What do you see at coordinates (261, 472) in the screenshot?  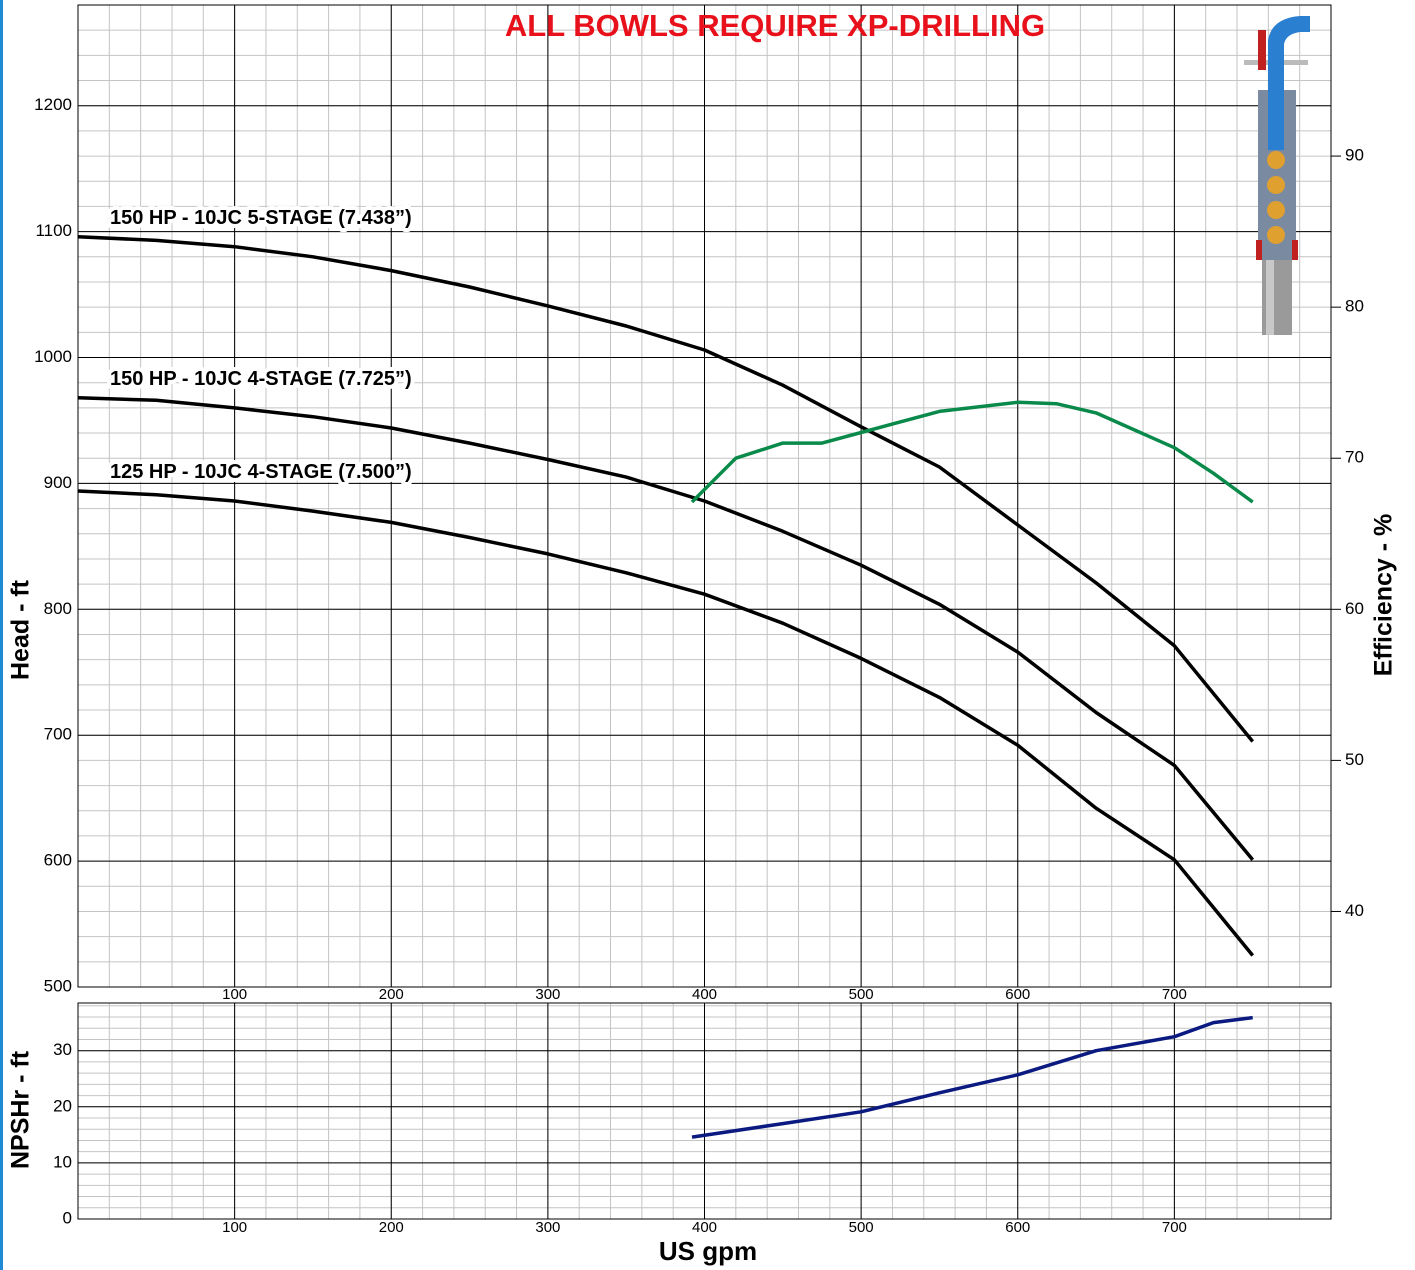 I see `curve-label: 125 HP - 10JC 4-STAGE (7.500”)` at bounding box center [261, 472].